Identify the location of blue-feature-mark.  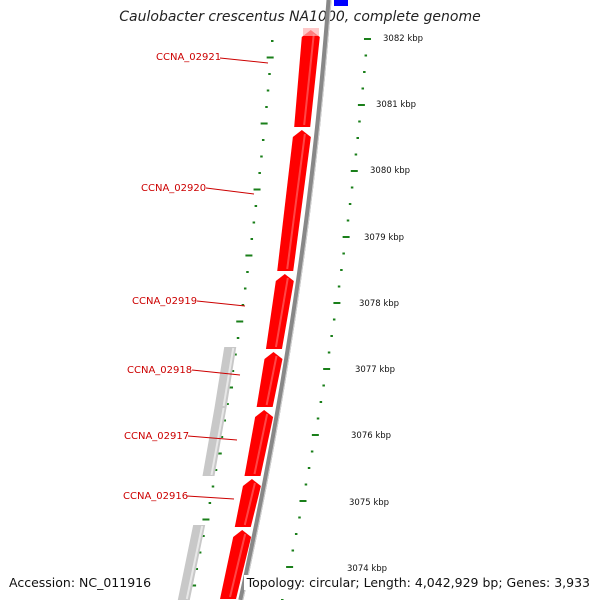
(341, 3).